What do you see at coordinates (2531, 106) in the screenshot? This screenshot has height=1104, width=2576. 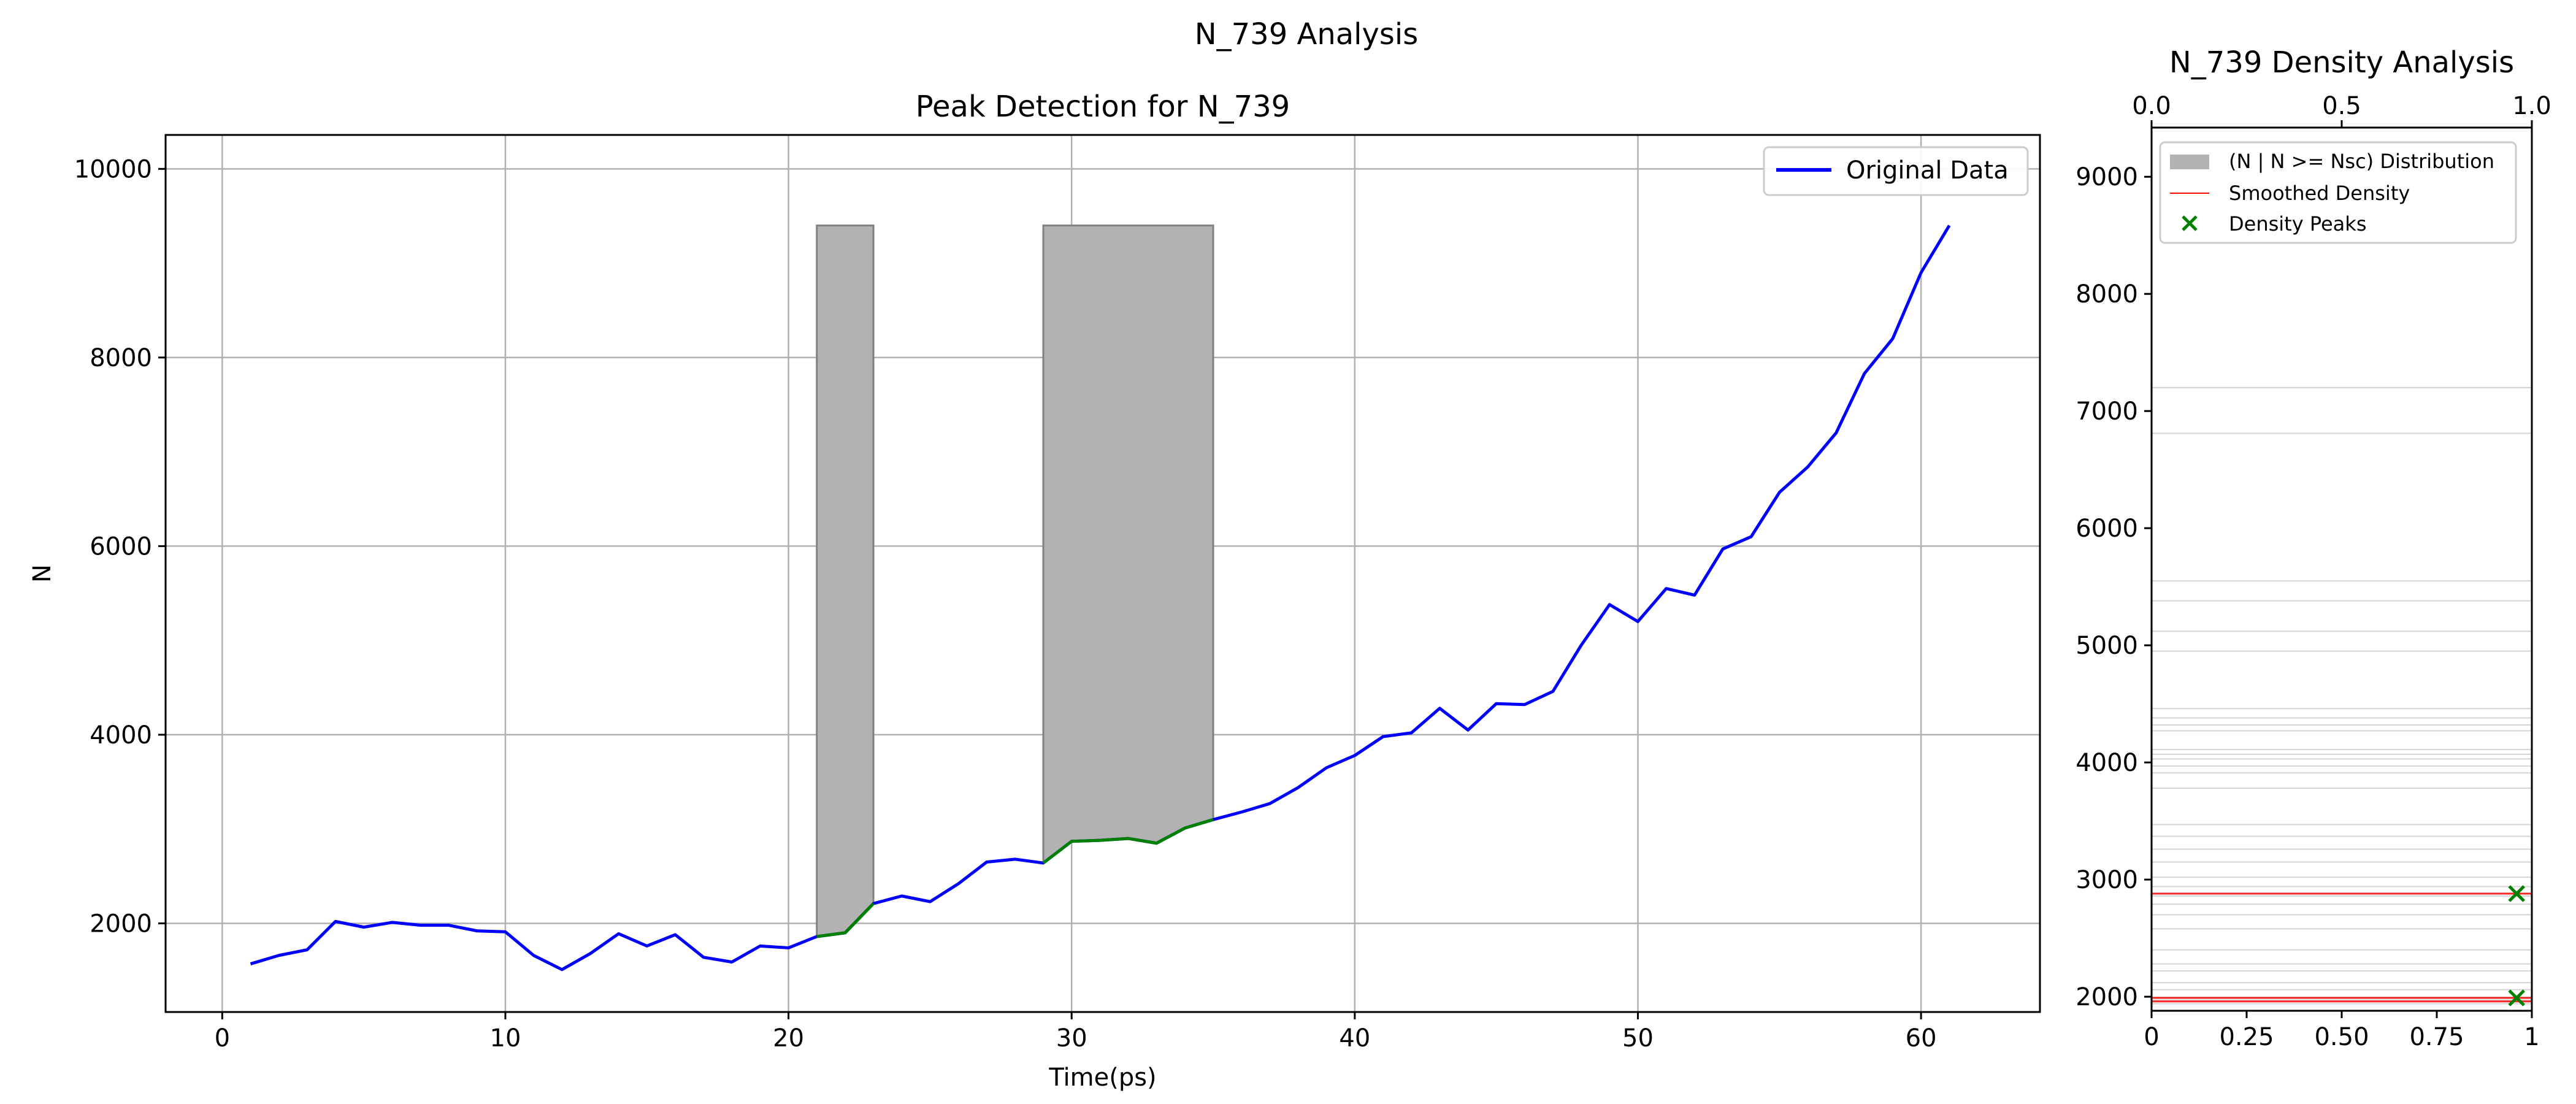 I see `density-top-x-tick-label: 1.0` at bounding box center [2531, 106].